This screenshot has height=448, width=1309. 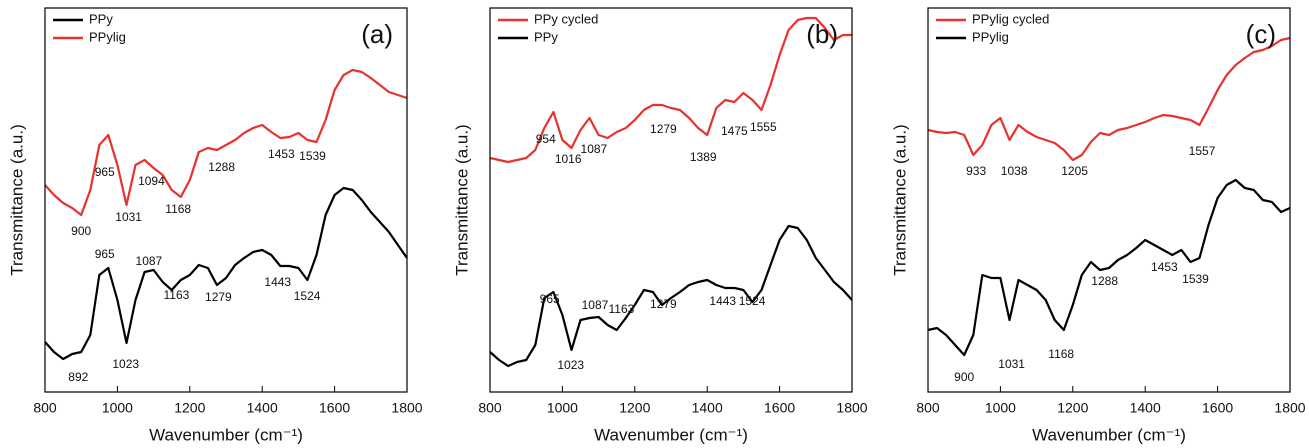 I want to click on panel-label: (b), so click(x=822, y=34).